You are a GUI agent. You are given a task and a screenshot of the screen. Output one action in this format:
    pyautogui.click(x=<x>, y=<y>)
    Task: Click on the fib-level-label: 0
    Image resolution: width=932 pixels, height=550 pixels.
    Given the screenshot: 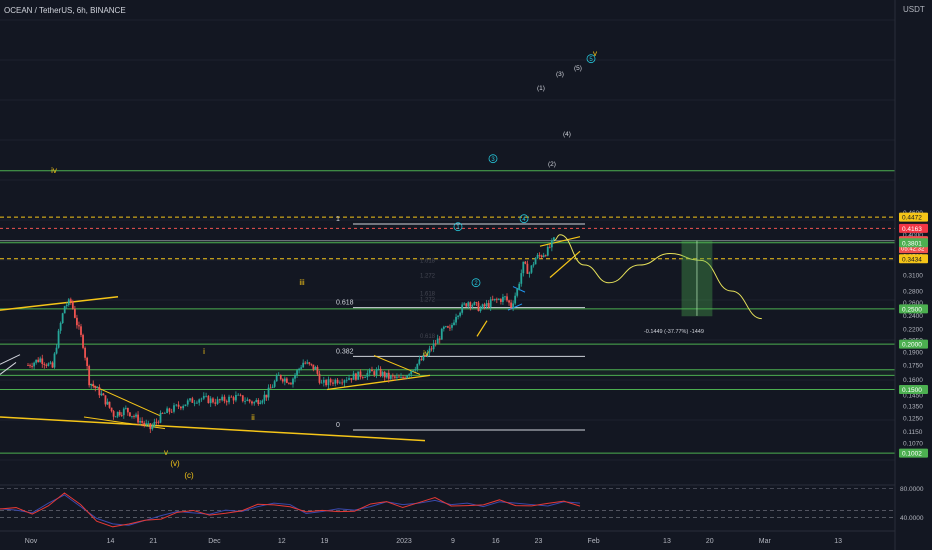 What is the action you would take?
    pyautogui.click(x=338, y=425)
    